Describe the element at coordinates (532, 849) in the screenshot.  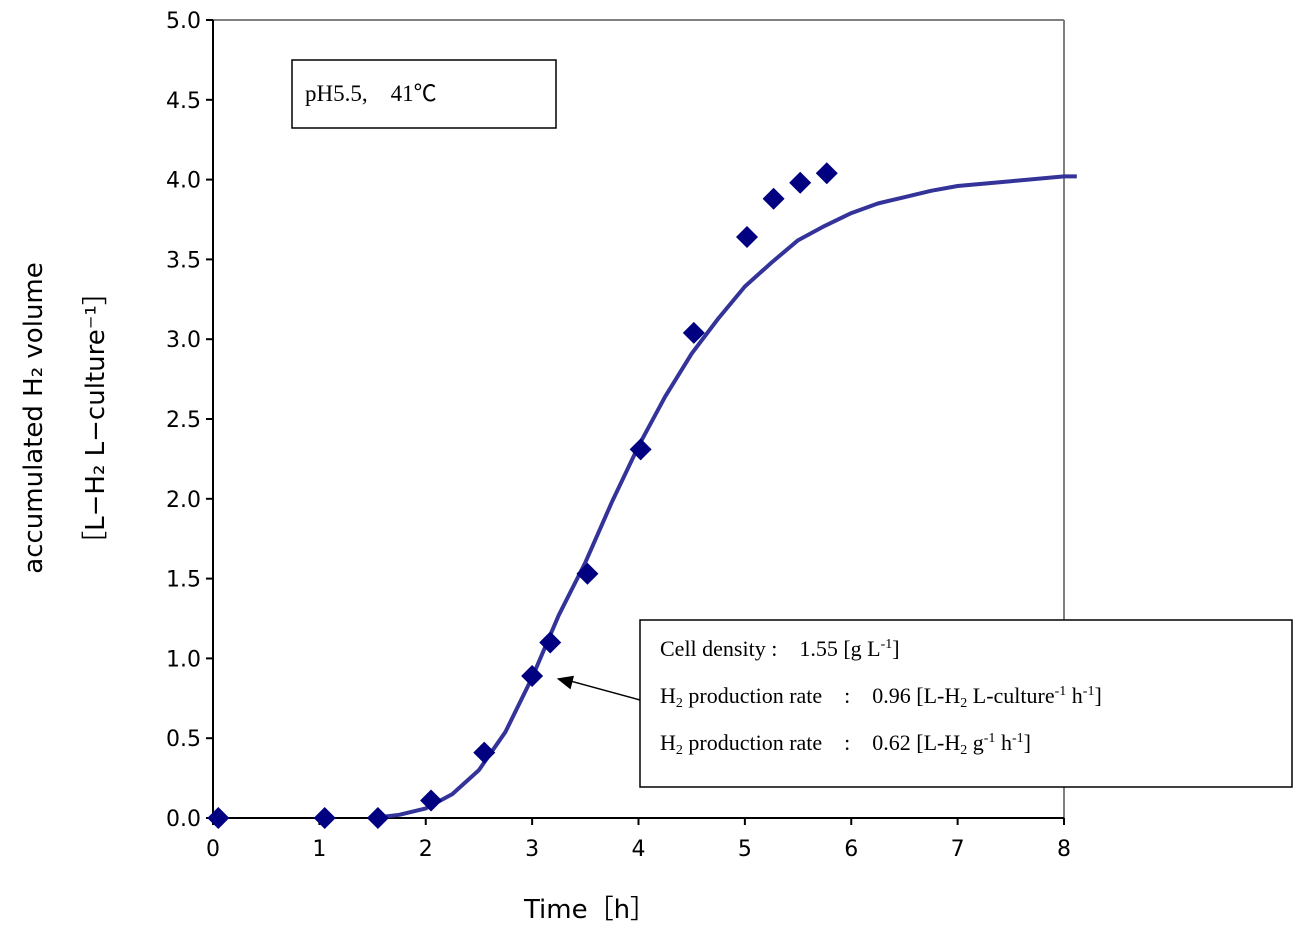
I see `x-tick-label: 3` at that location.